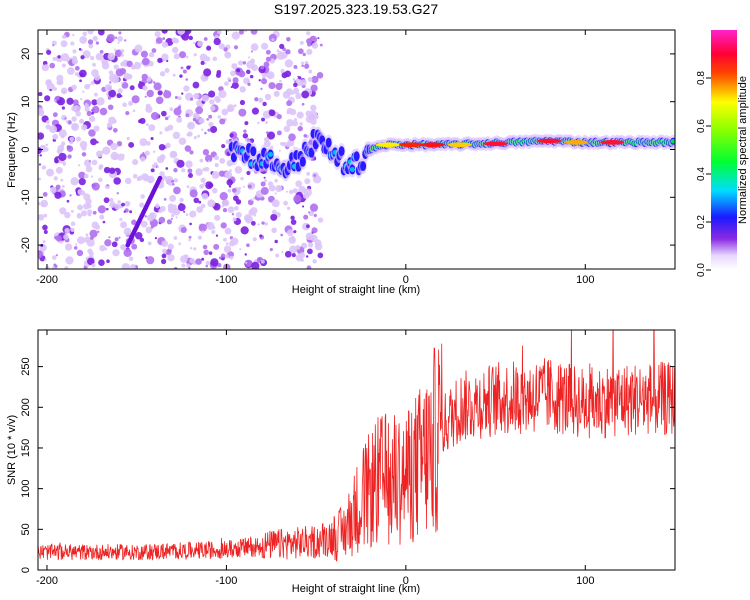 This screenshot has height=600, width=750. Describe the element at coordinates (724, 150) in the screenshot. I see `colorbar-gradient` at that location.